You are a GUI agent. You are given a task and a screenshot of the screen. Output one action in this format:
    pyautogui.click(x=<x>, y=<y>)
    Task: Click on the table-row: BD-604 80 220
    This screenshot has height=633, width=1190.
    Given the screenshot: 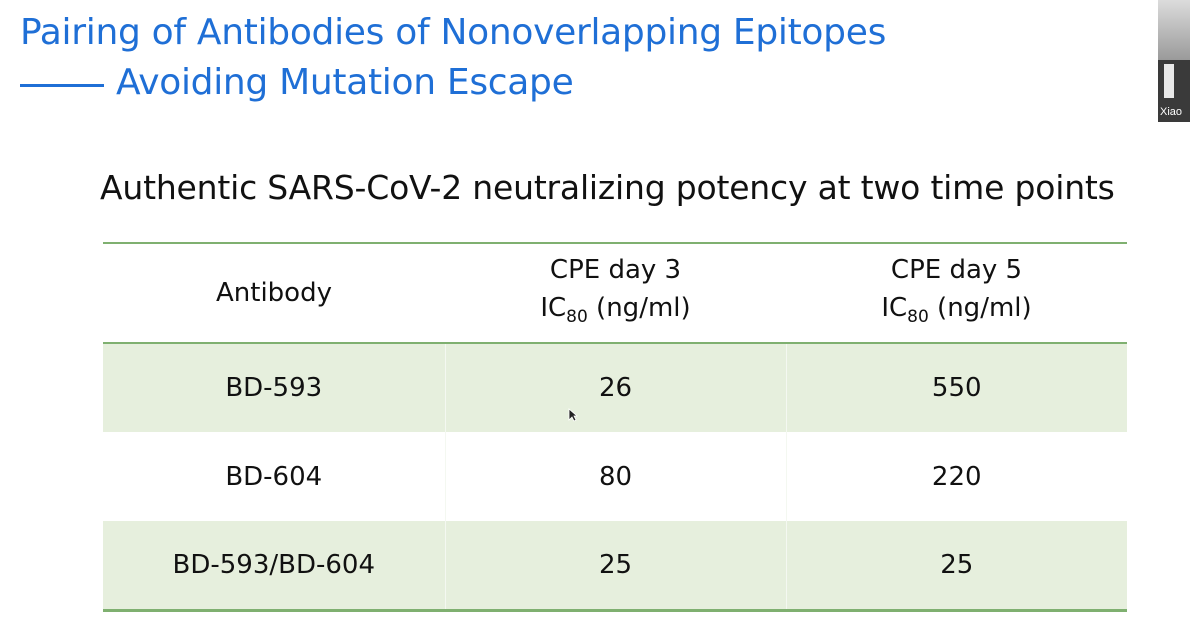 What is the action you would take?
    pyautogui.click(x=615, y=476)
    